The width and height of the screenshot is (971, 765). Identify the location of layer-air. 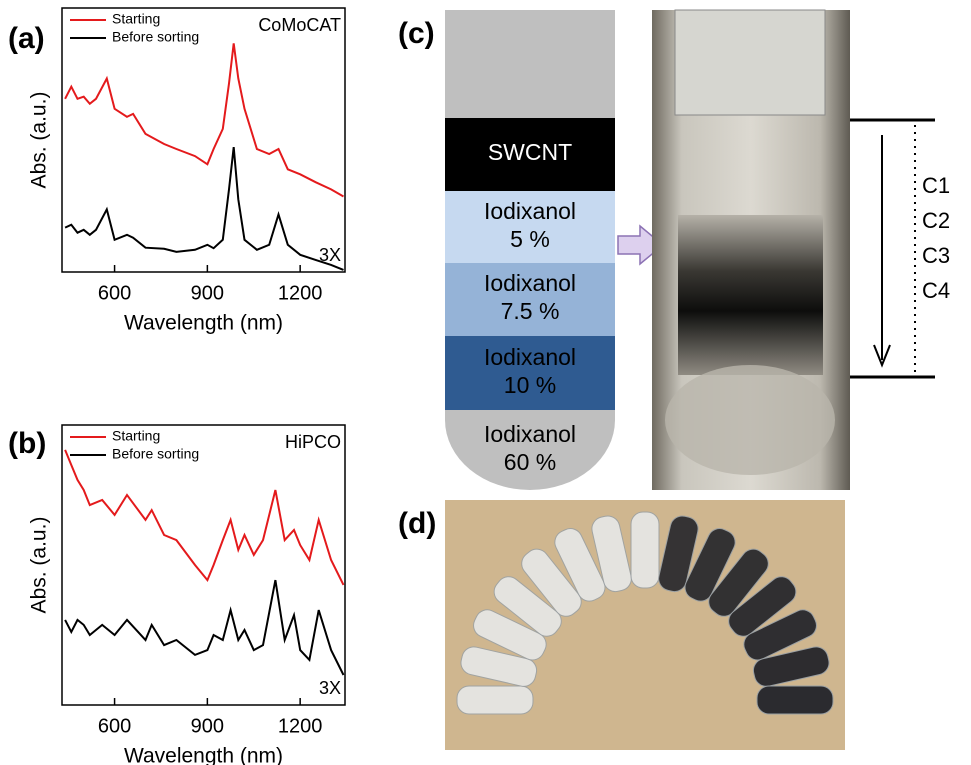
(530, 64).